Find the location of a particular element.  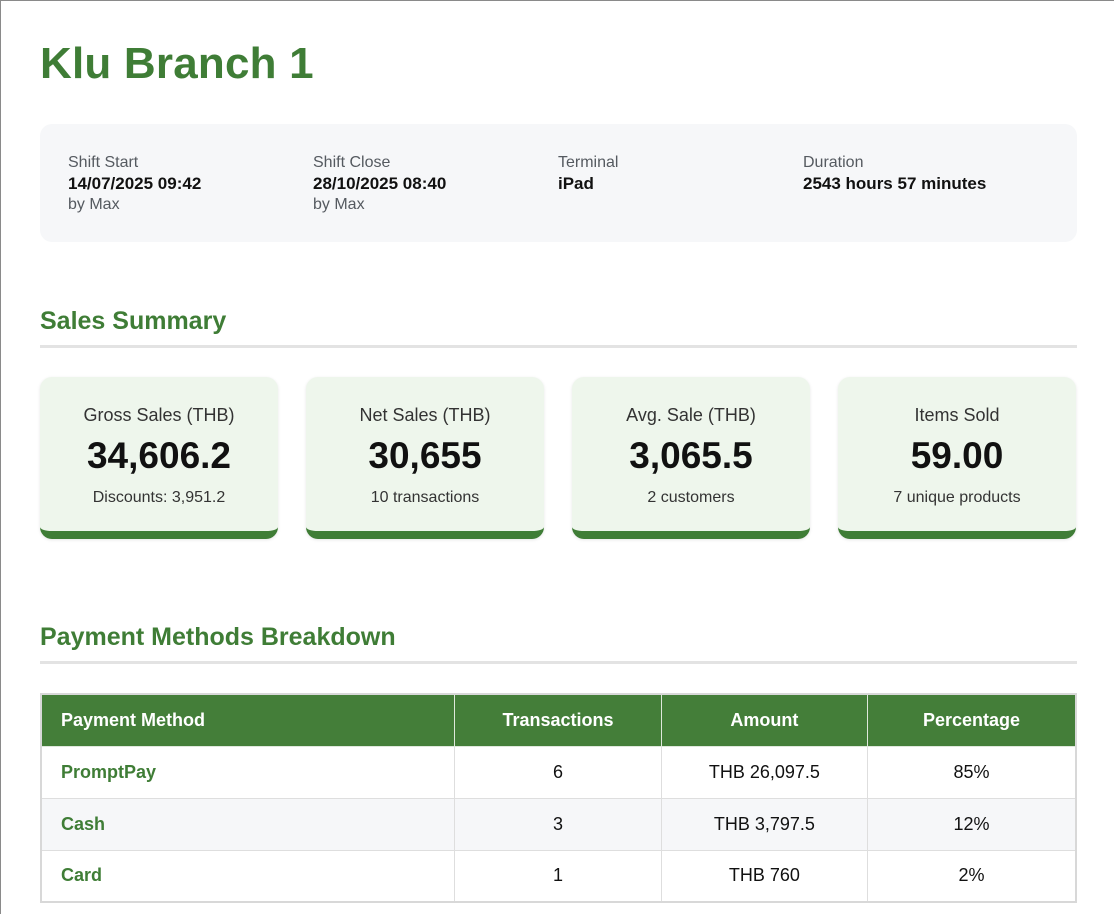

duration-block: Duration 2543 hours 57 minutes is located at coordinates (923, 174).